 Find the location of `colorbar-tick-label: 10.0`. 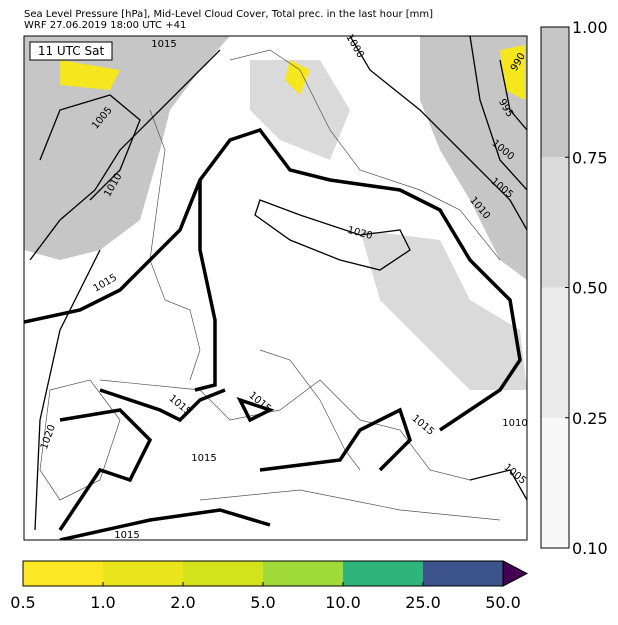

colorbar-tick-label: 10.0 is located at coordinates (343, 602).